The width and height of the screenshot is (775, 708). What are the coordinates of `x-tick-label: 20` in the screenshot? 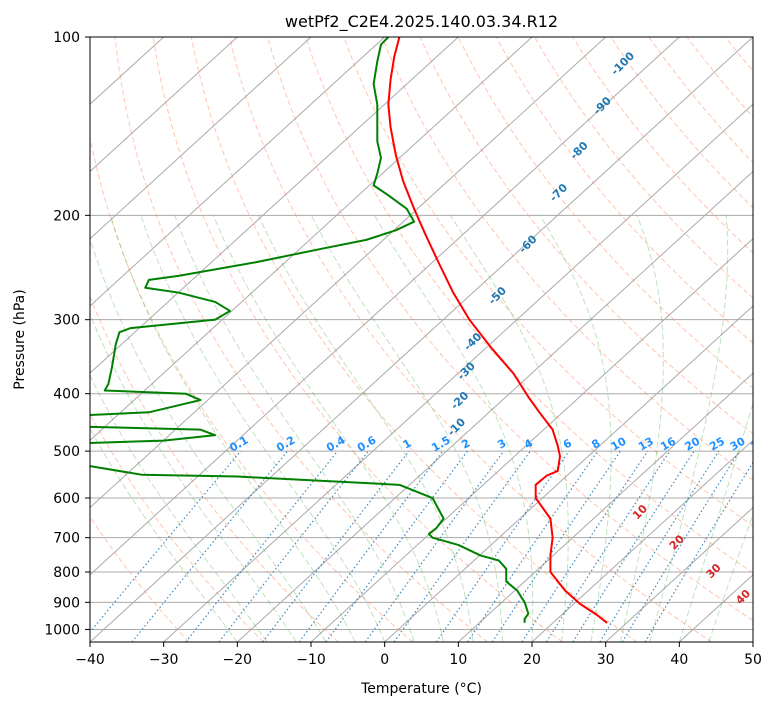 It's located at (532, 660).